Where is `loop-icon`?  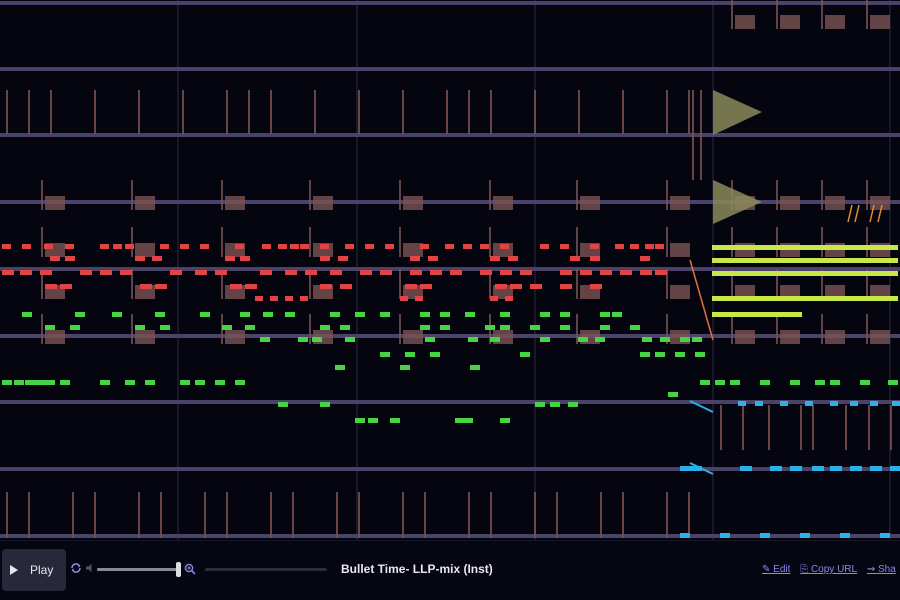
loop-icon is located at coordinates (76, 568).